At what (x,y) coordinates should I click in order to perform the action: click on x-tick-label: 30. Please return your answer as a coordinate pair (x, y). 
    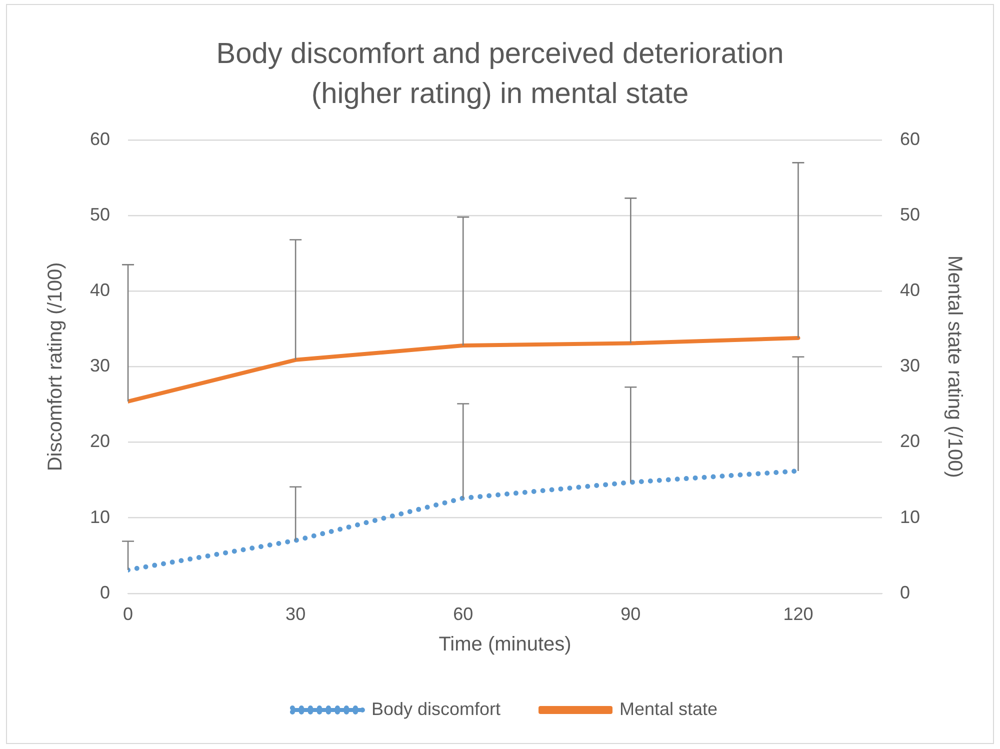
    Looking at the image, I should click on (296, 614).